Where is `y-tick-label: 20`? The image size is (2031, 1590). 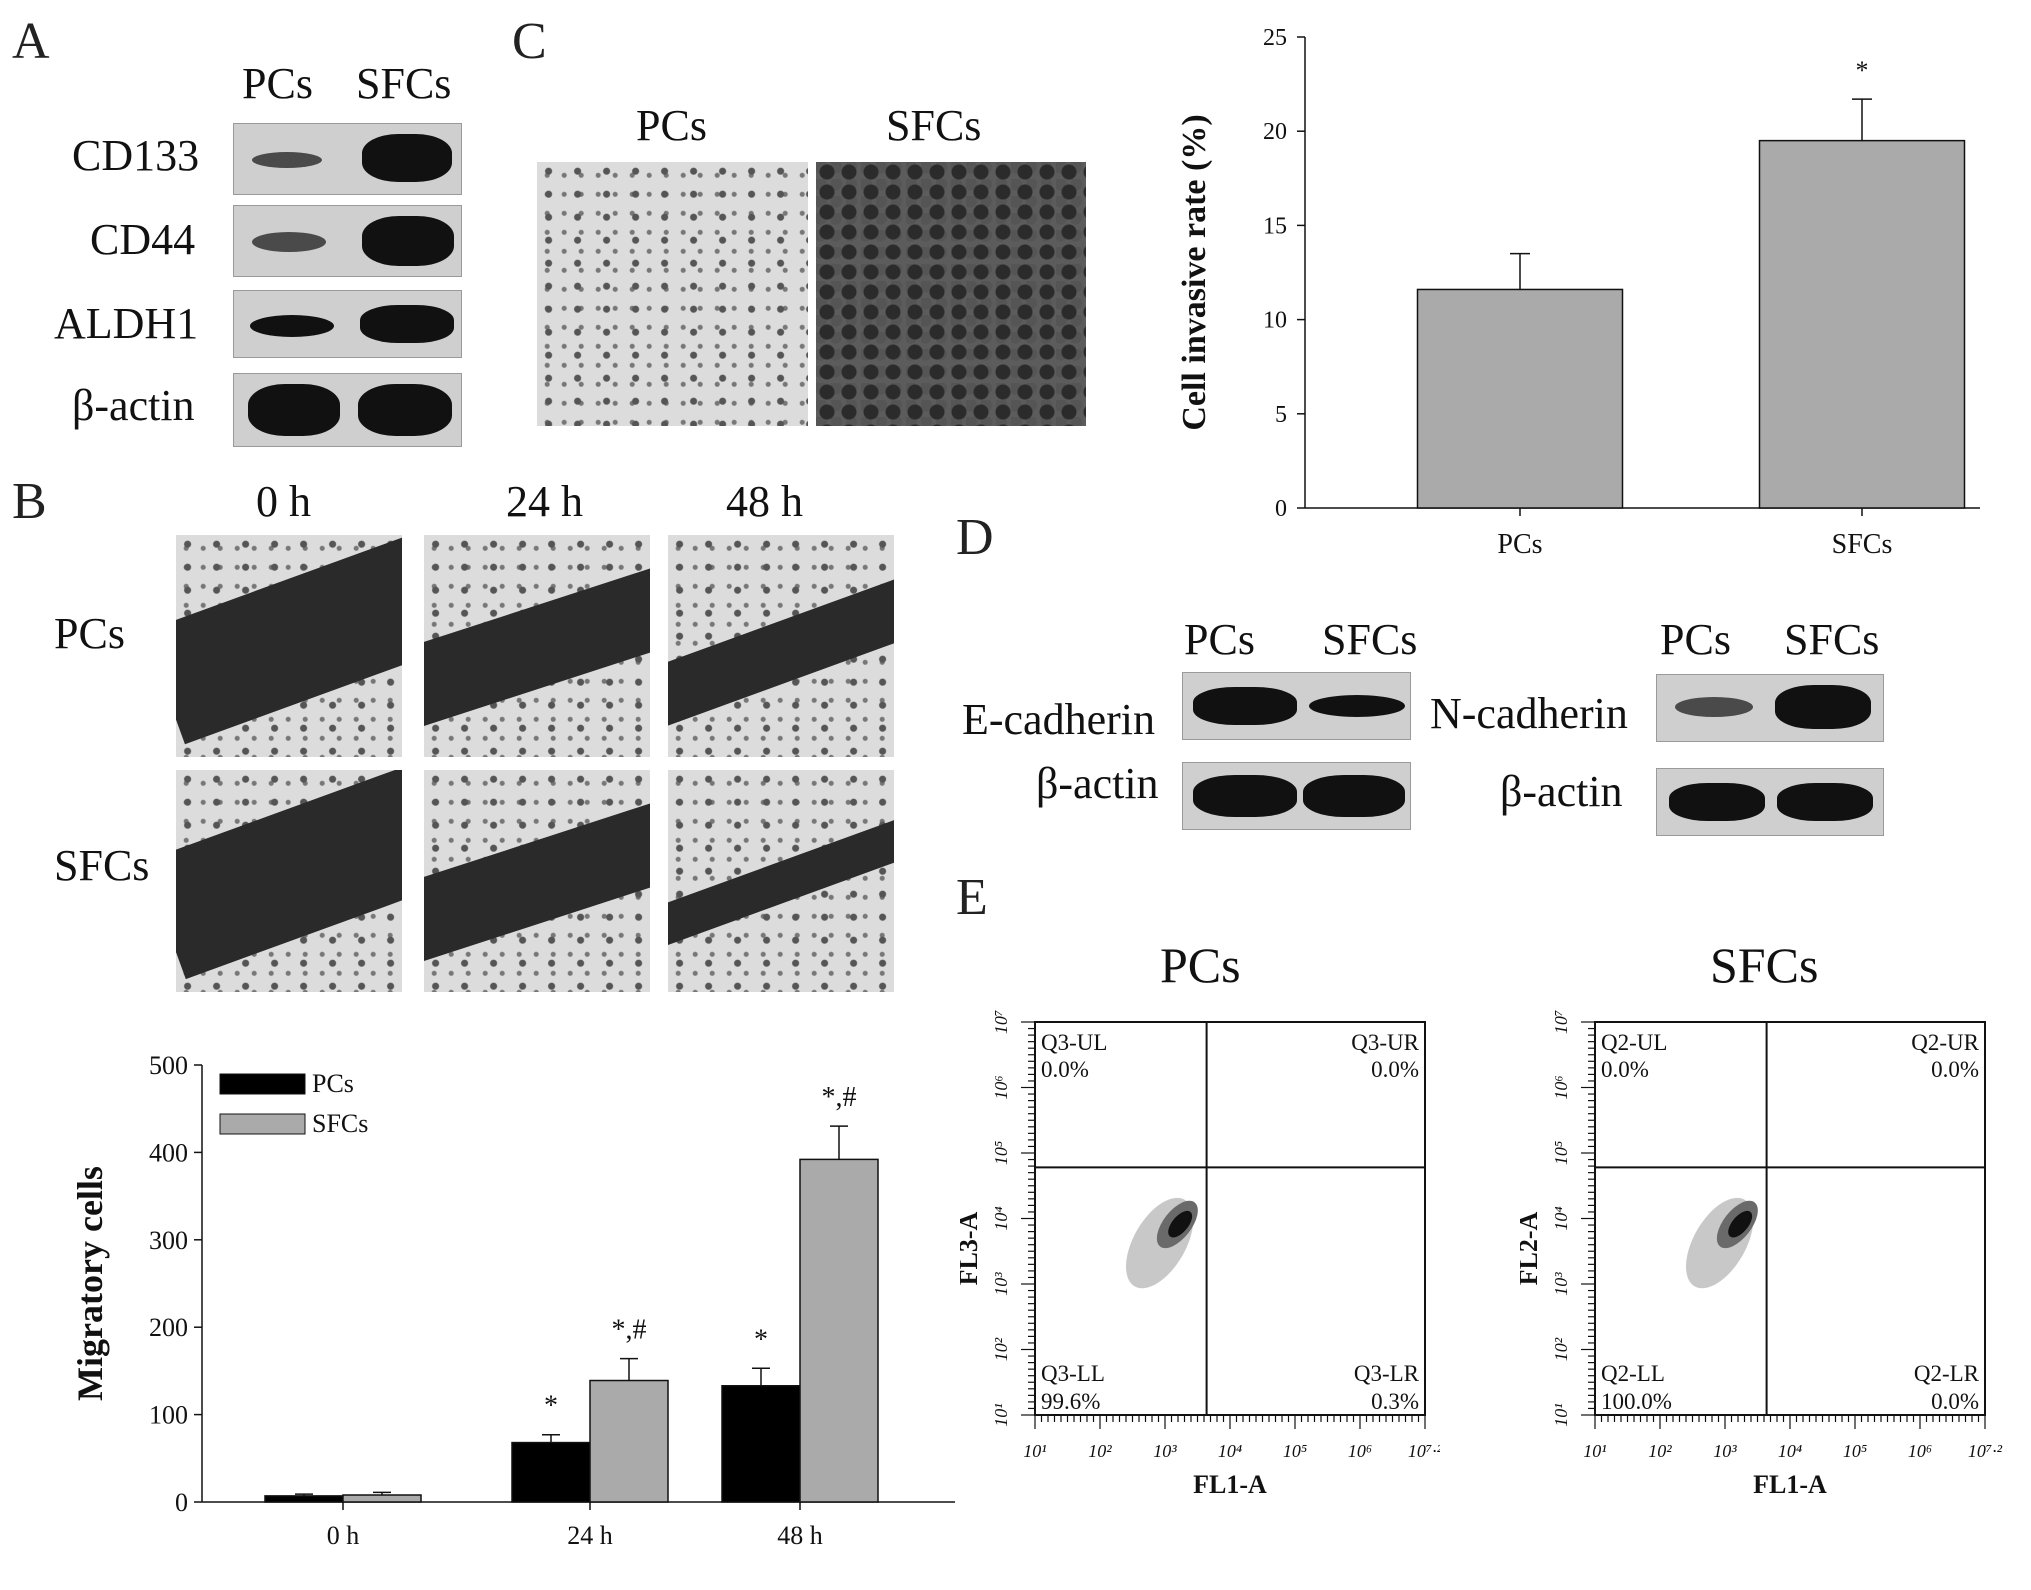
y-tick-label: 20 is located at coordinates (1275, 132).